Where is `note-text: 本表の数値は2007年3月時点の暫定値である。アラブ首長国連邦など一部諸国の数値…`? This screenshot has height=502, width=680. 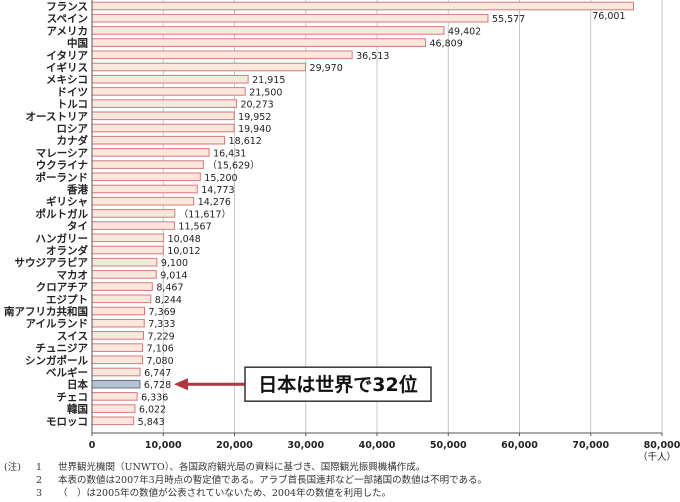 note-text: 本表の数値は2007年3月時点の暫定値である。アラブ首長国連邦など一部諸国の数値… is located at coordinates (273, 480).